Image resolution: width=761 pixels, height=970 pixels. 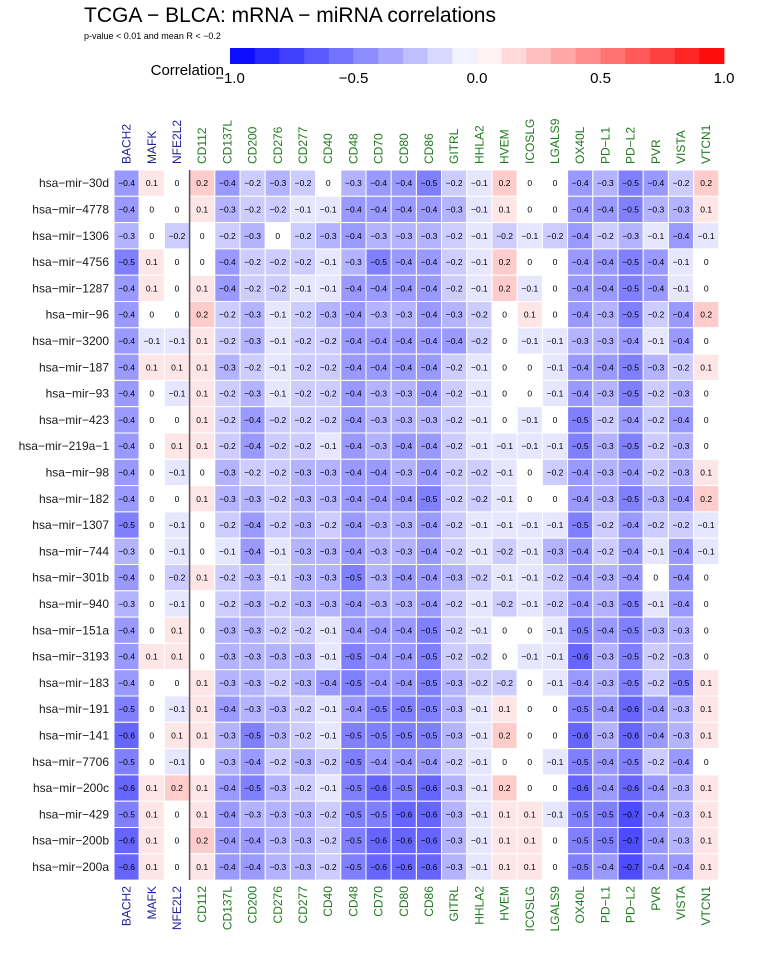 What do you see at coordinates (429, 148) in the screenshot?
I see `column-label-top: CD86` at bounding box center [429, 148].